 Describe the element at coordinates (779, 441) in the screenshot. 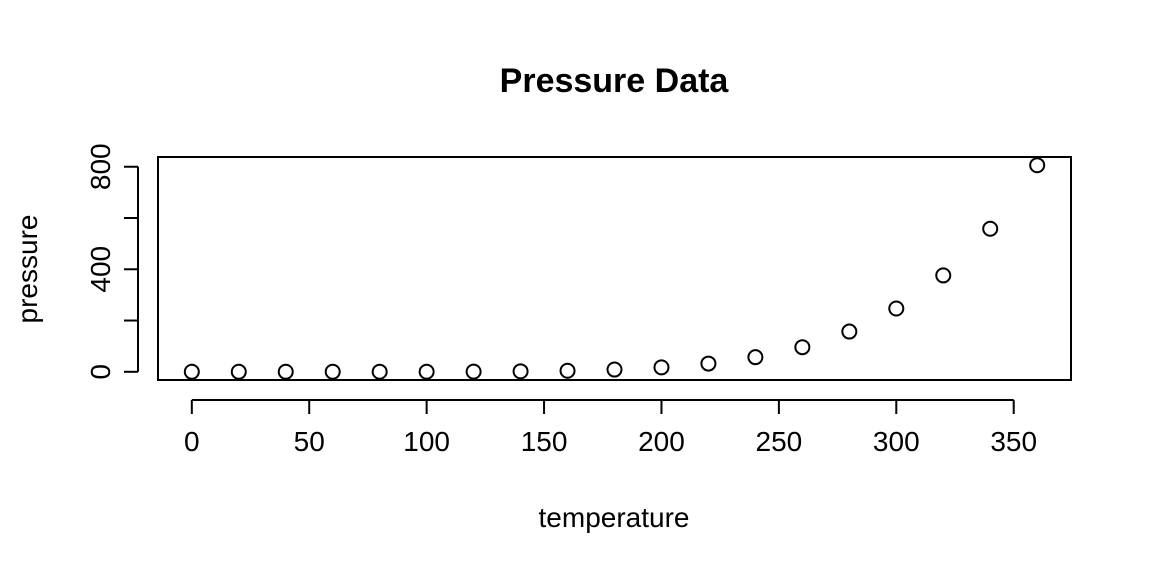

I see `x-tick-label: 250` at that location.